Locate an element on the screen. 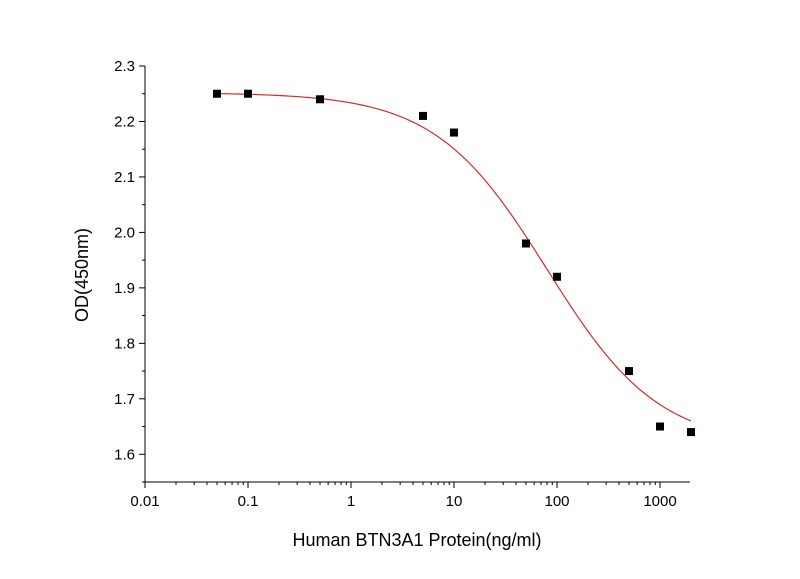 The width and height of the screenshot is (800, 579). y-tick-label: 2.1 is located at coordinates (124, 177).